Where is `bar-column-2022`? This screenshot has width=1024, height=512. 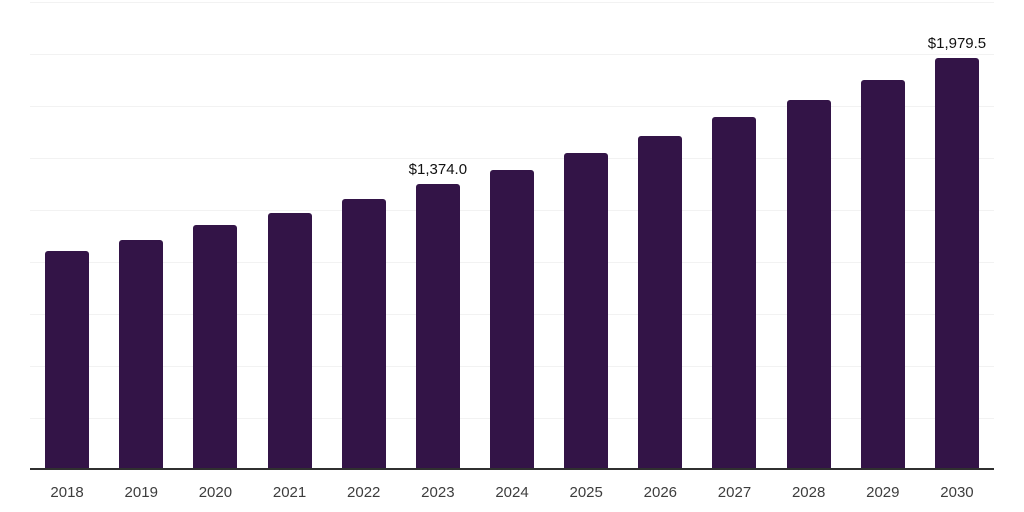
bar-column-2022 is located at coordinates (364, 236).